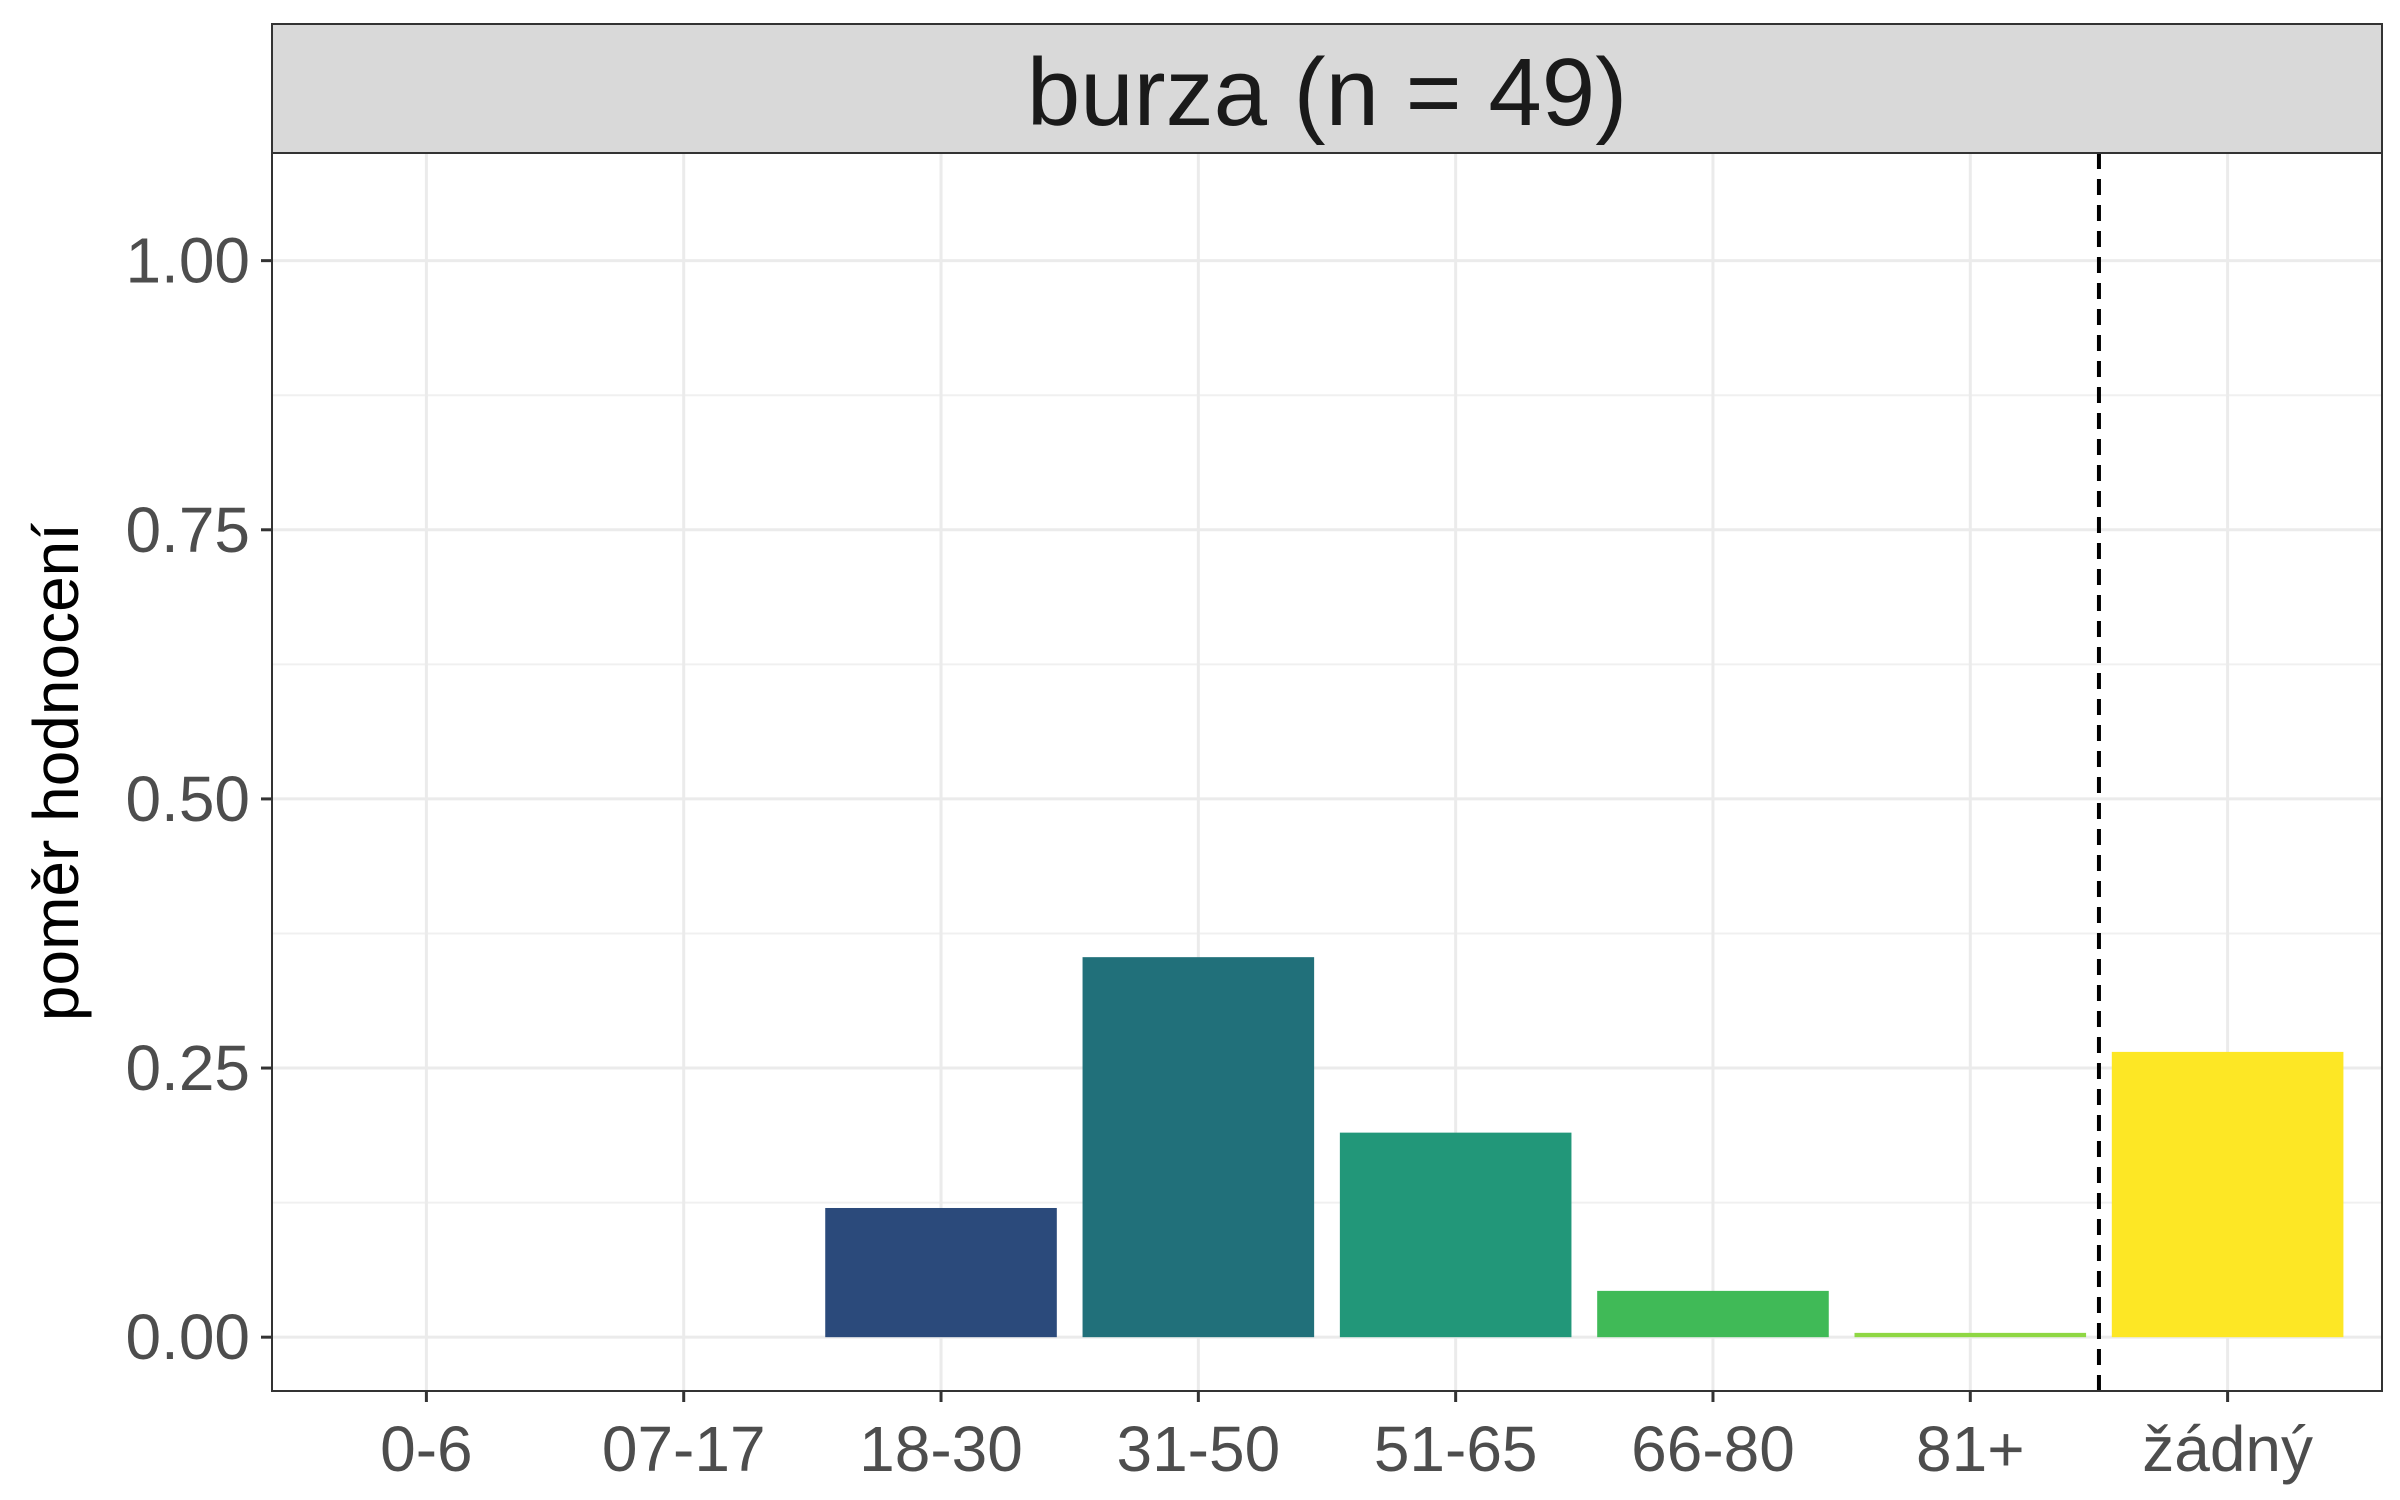 This screenshot has height=1500, width=2400. What do you see at coordinates (1346, 1438) in the screenshot?
I see `x-axis: 0-6 07-17 18-30 31-50 51-65 66-80 81+ žádný` at bounding box center [1346, 1438].